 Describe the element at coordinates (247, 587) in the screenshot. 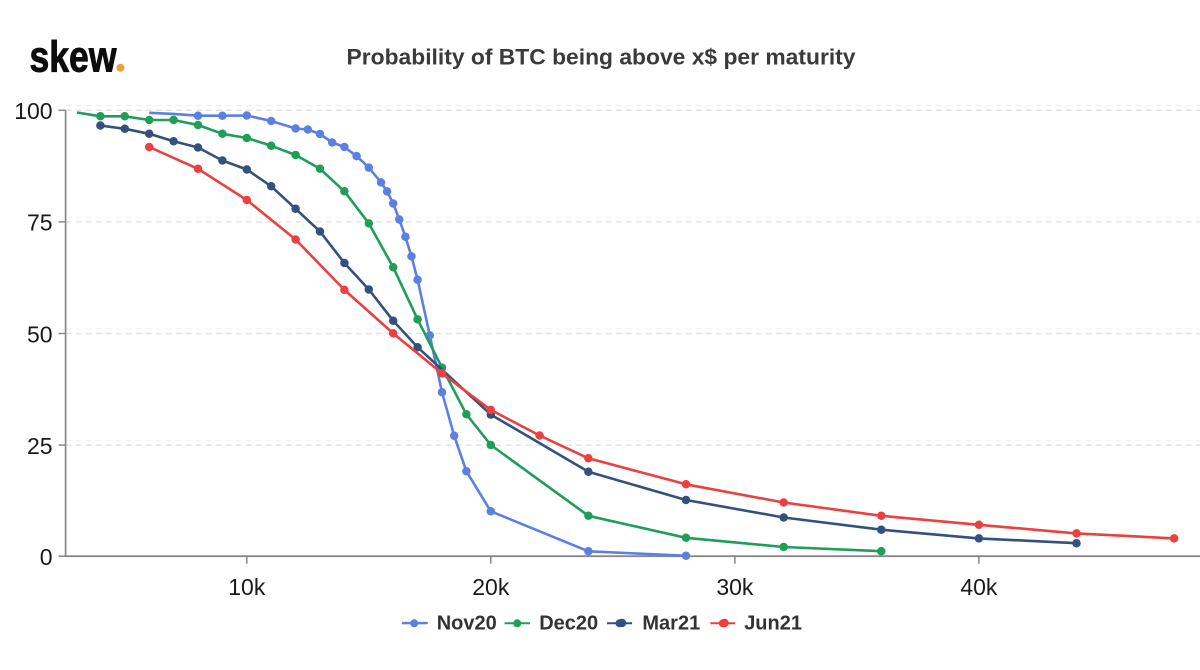

I see `svg-text: 10k` at that location.